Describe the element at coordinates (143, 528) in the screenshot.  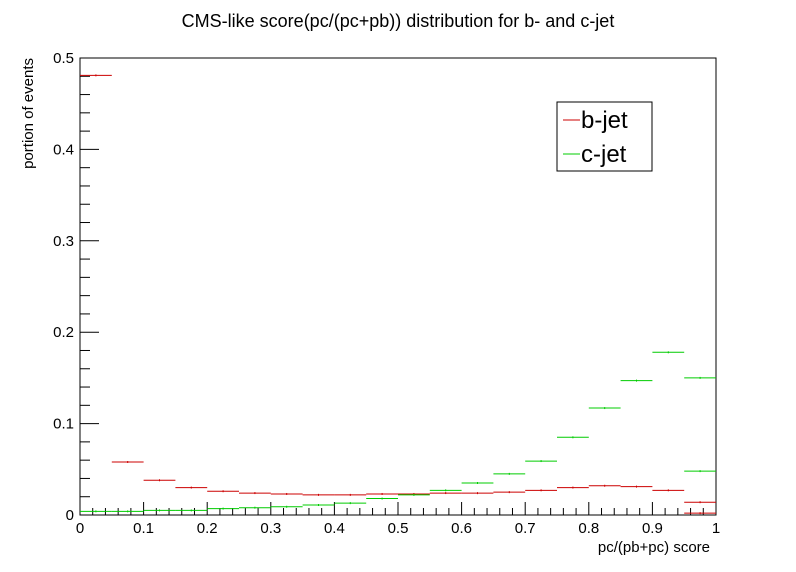
I see `x-tick-label: 0.1` at that location.